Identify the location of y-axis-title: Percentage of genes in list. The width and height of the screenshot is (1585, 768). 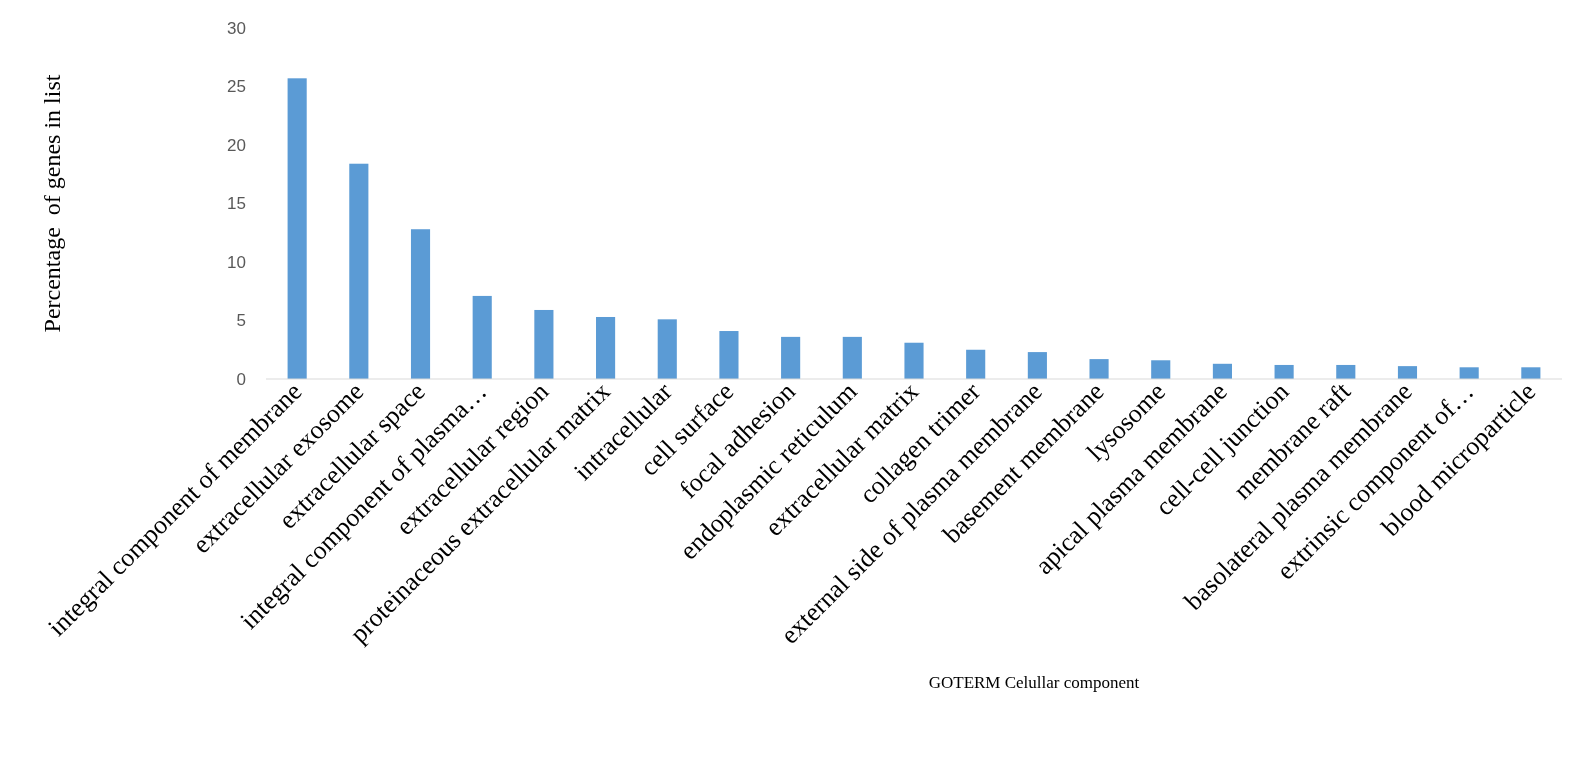
(52, 203).